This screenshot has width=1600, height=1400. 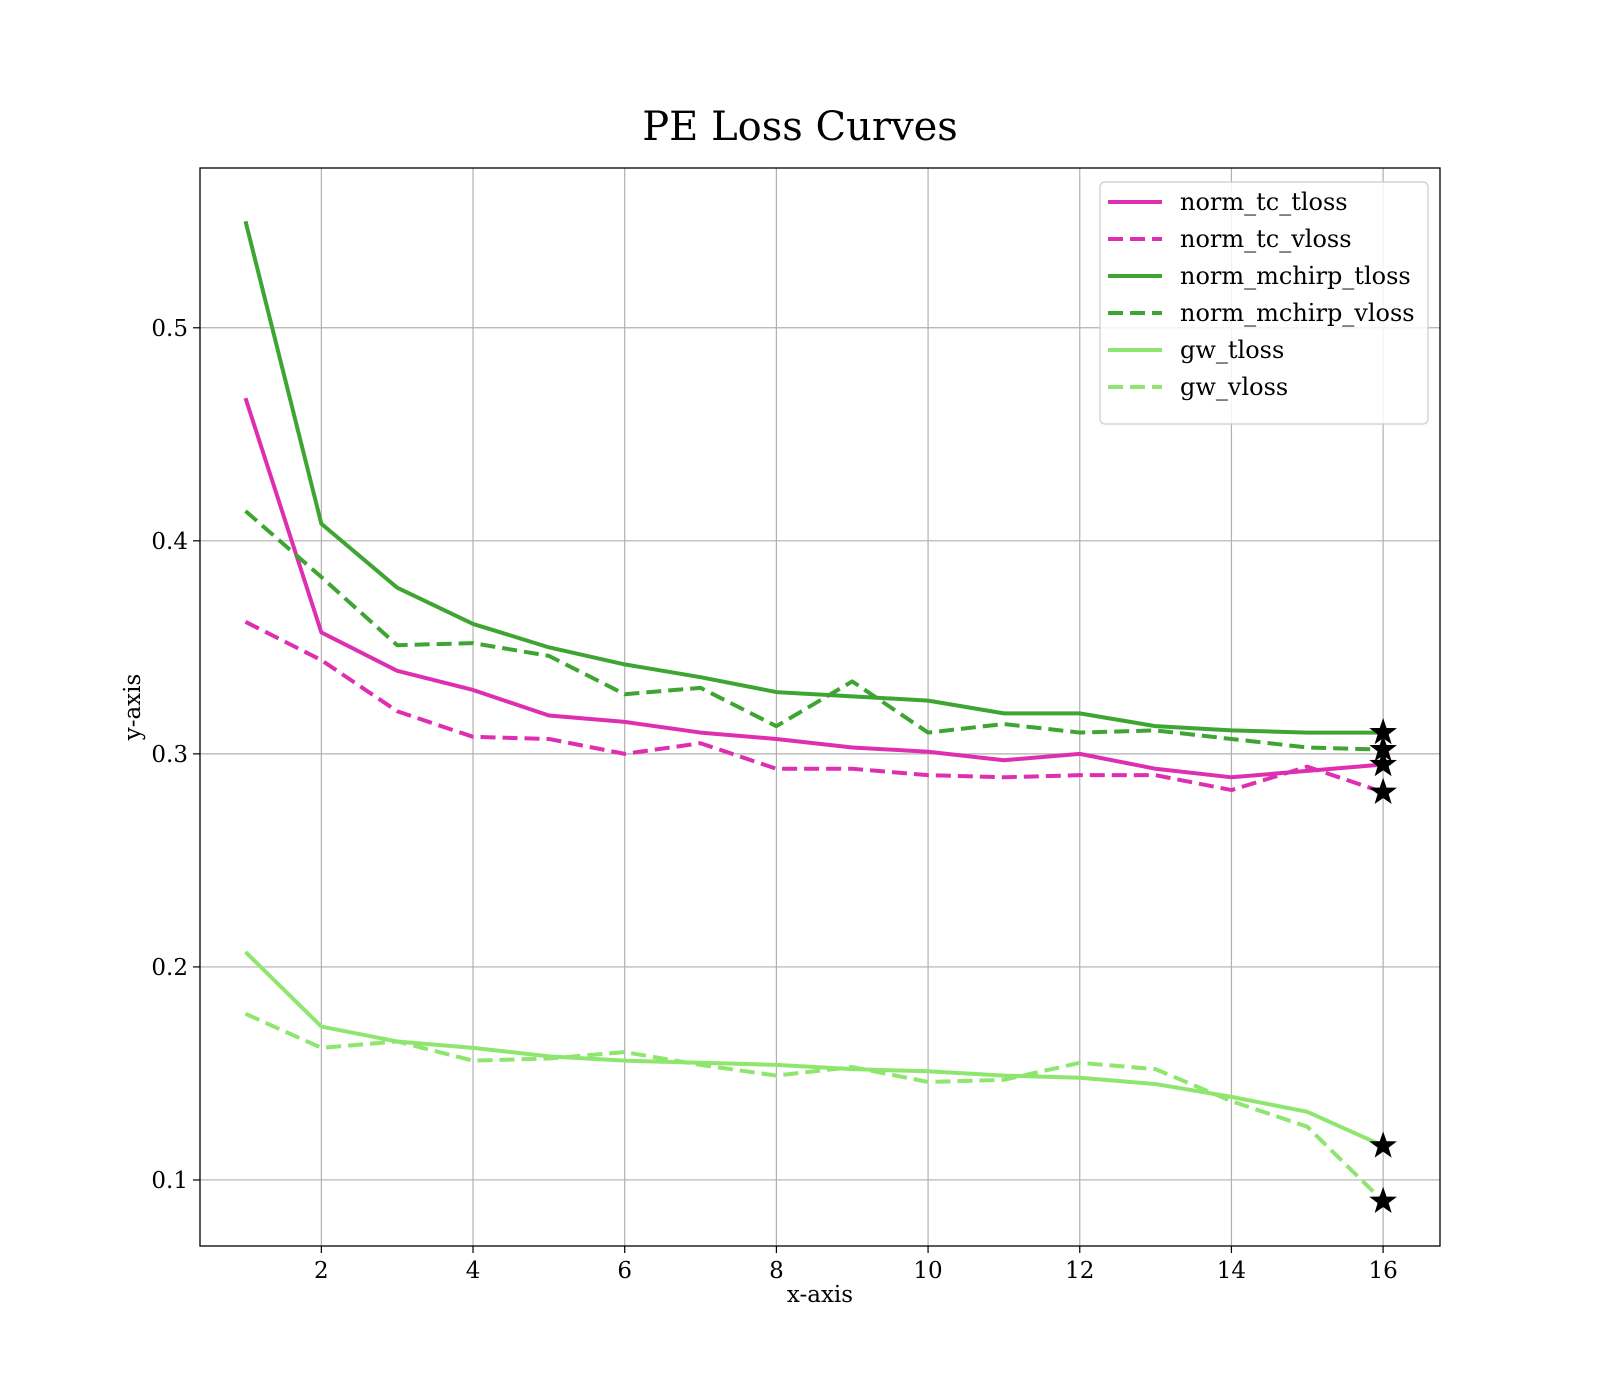 What do you see at coordinates (321, 1271) in the screenshot?
I see `x-tick-label: 2` at bounding box center [321, 1271].